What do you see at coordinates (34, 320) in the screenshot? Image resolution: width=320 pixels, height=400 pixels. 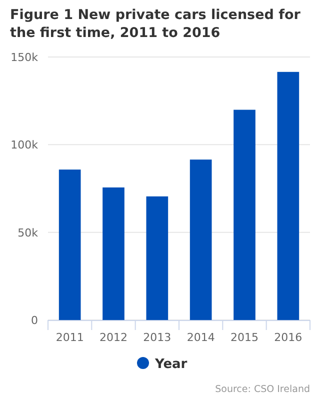 I see `y-tick-label: 0` at bounding box center [34, 320].